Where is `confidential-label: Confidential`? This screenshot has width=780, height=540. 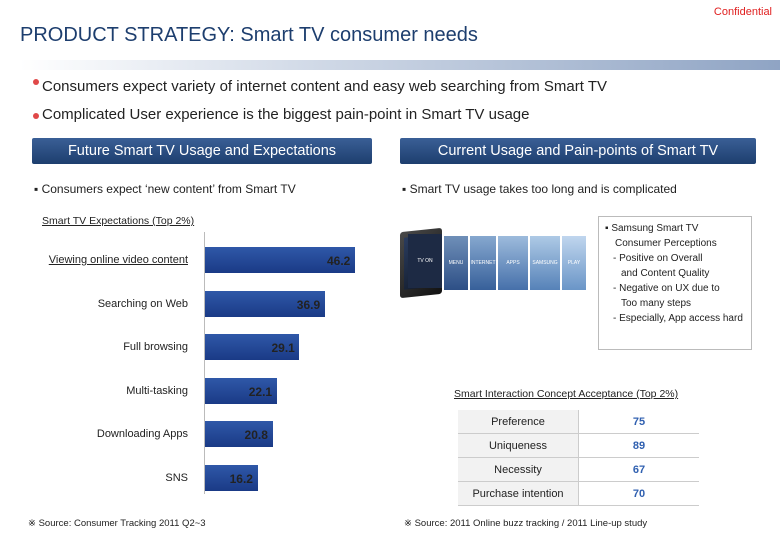
confidential-label: Confidential is located at coordinates (742, 12).